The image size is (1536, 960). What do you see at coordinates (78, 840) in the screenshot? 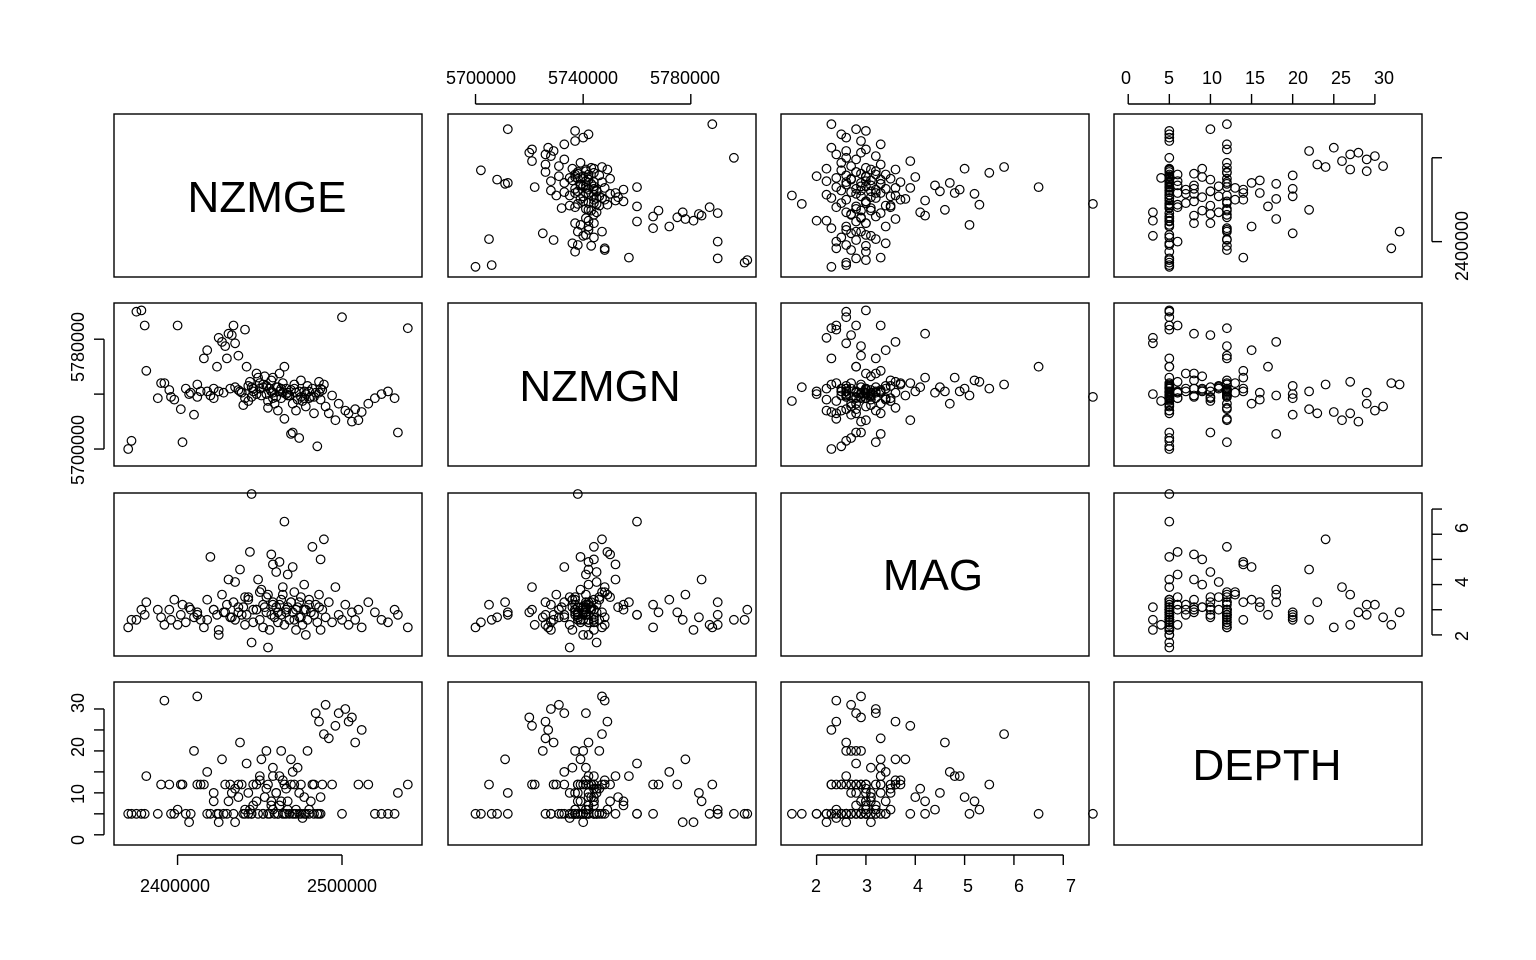
I see `tick-label-left-depth-0: 0` at bounding box center [78, 840].